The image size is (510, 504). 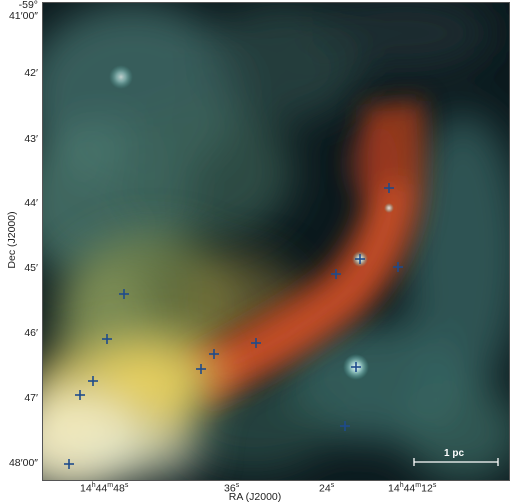 I want to click on scale-bar-label: 1 pc, so click(x=454, y=453).